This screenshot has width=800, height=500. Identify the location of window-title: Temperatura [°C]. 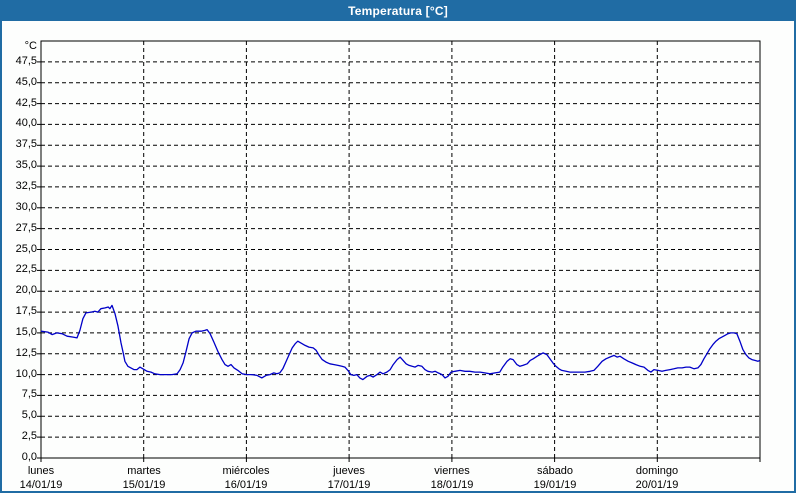
(398, 11).